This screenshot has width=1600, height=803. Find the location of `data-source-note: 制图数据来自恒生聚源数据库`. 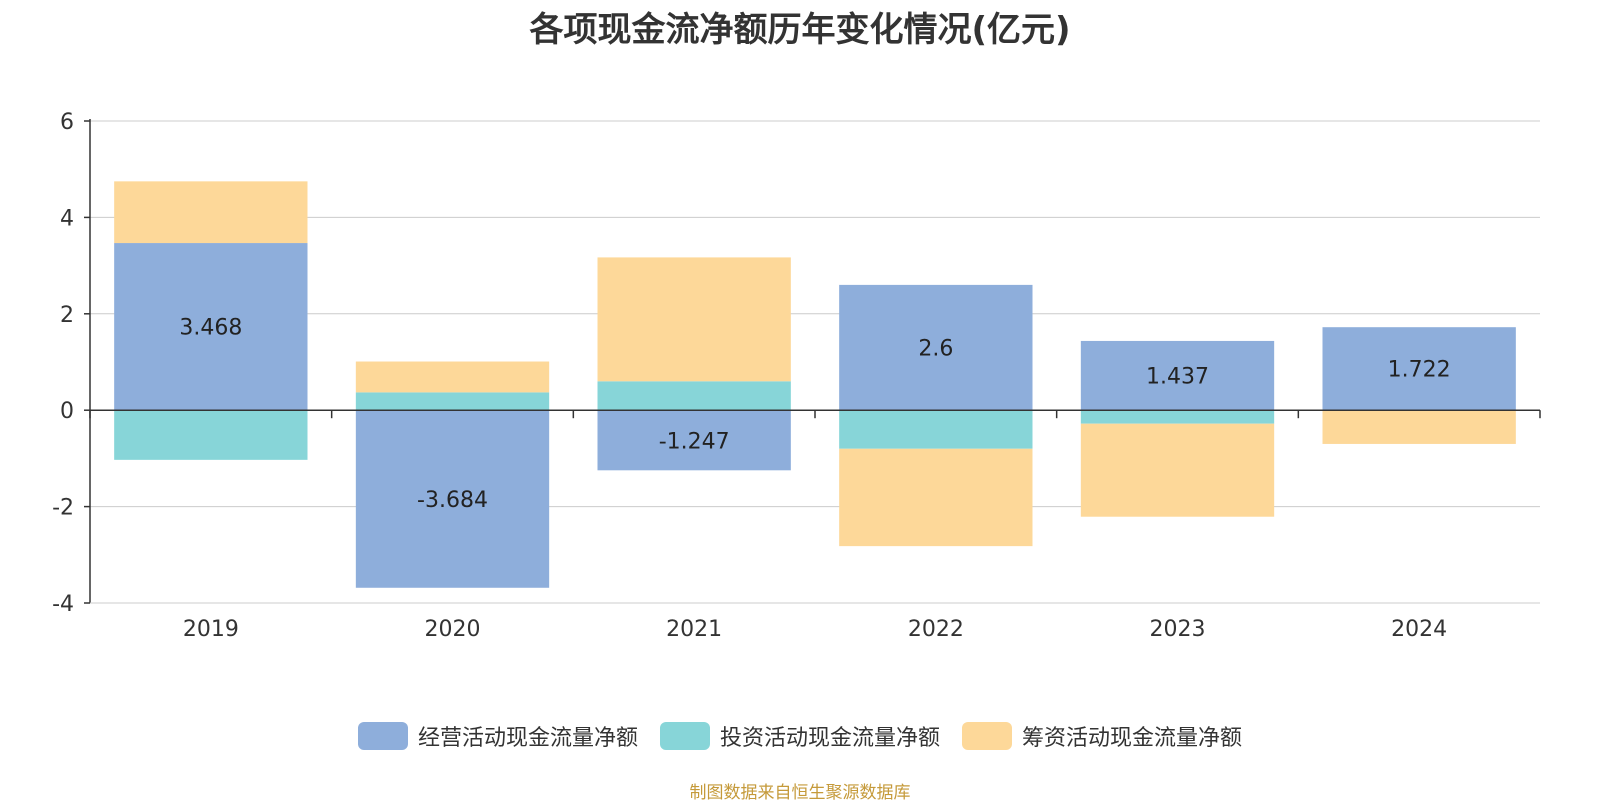

data-source-note: 制图数据来自恒生聚源数据库 is located at coordinates (800, 793).